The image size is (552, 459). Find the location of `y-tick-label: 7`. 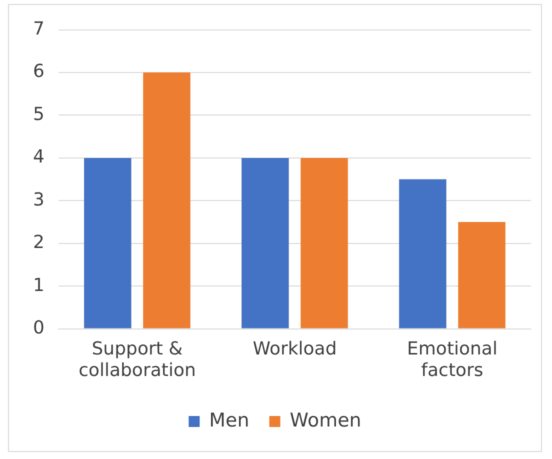

y-tick-label: 7 is located at coordinates (38, 29).